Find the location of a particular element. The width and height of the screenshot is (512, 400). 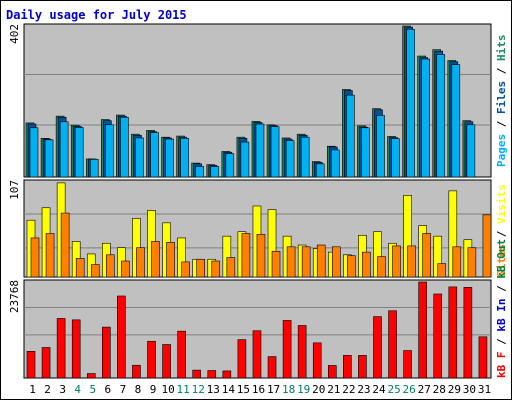

x-tick-label: 27 is located at coordinates (424, 389).